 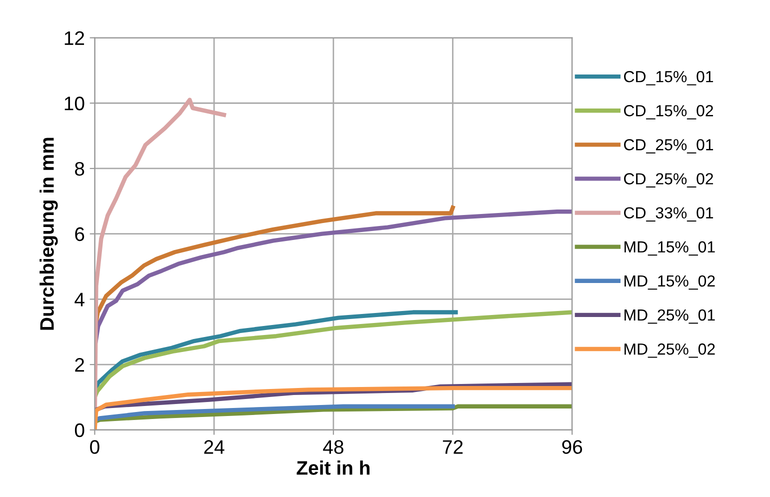 I want to click on y-tick-label: 8, so click(x=79, y=169).